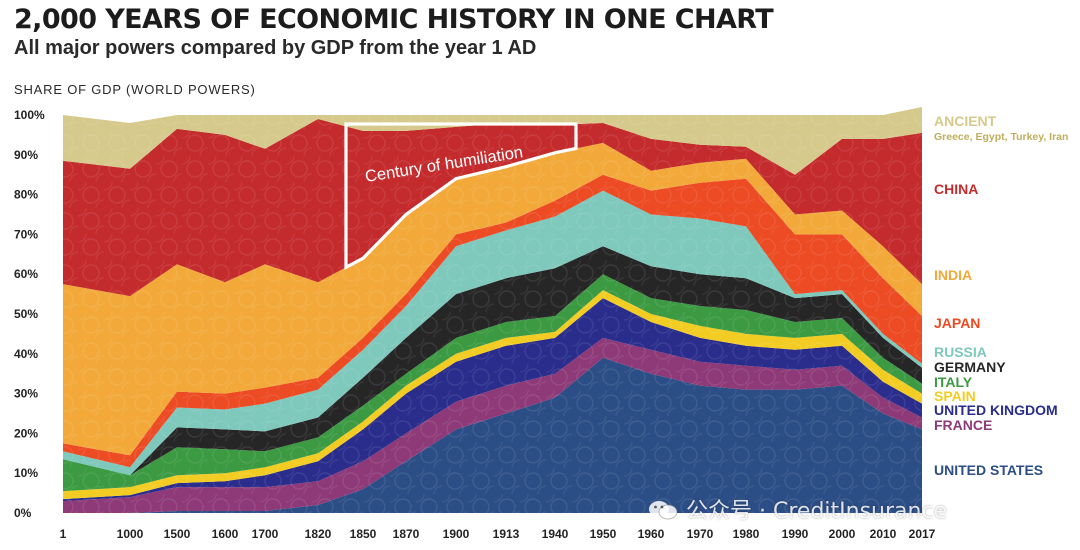 This screenshot has width=1080, height=550. I want to click on x-tick-label: 1960, so click(651, 534).